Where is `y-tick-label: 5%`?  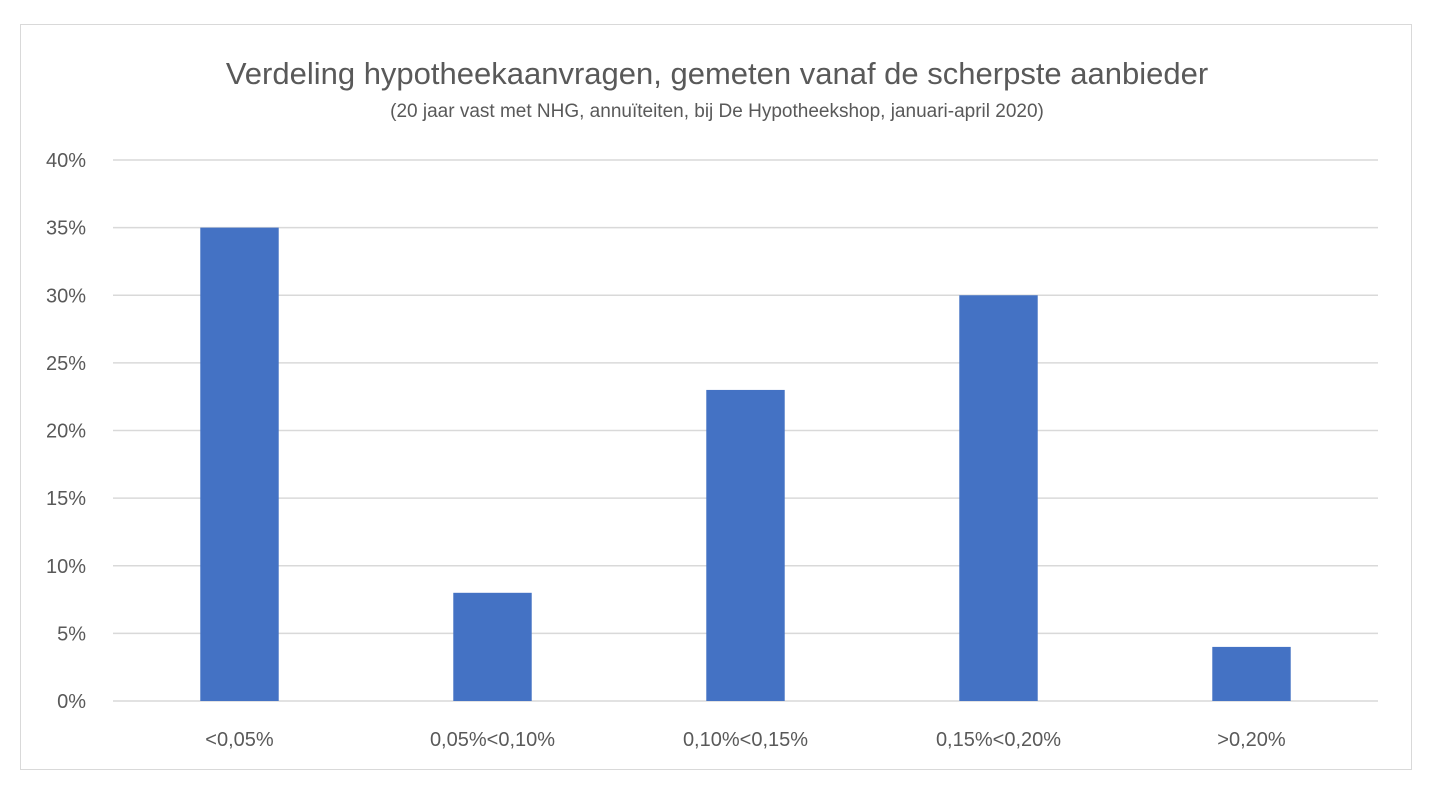 y-tick-label: 5% is located at coordinates (71, 634).